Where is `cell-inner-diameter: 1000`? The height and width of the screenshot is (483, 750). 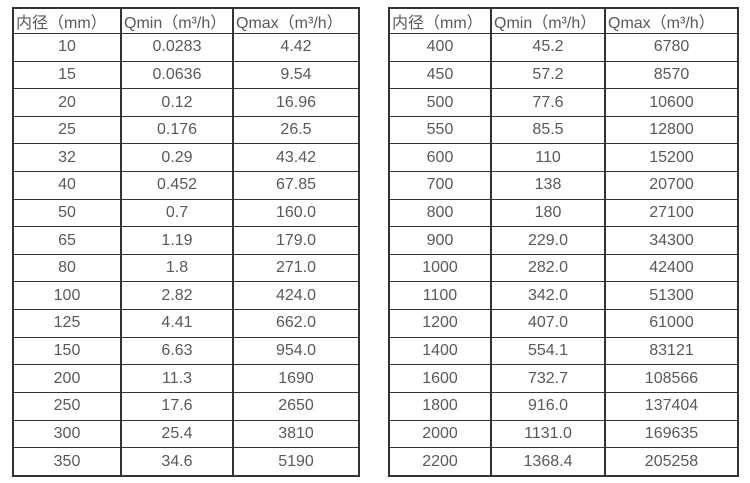 cell-inner-diameter: 1000 is located at coordinates (440, 268).